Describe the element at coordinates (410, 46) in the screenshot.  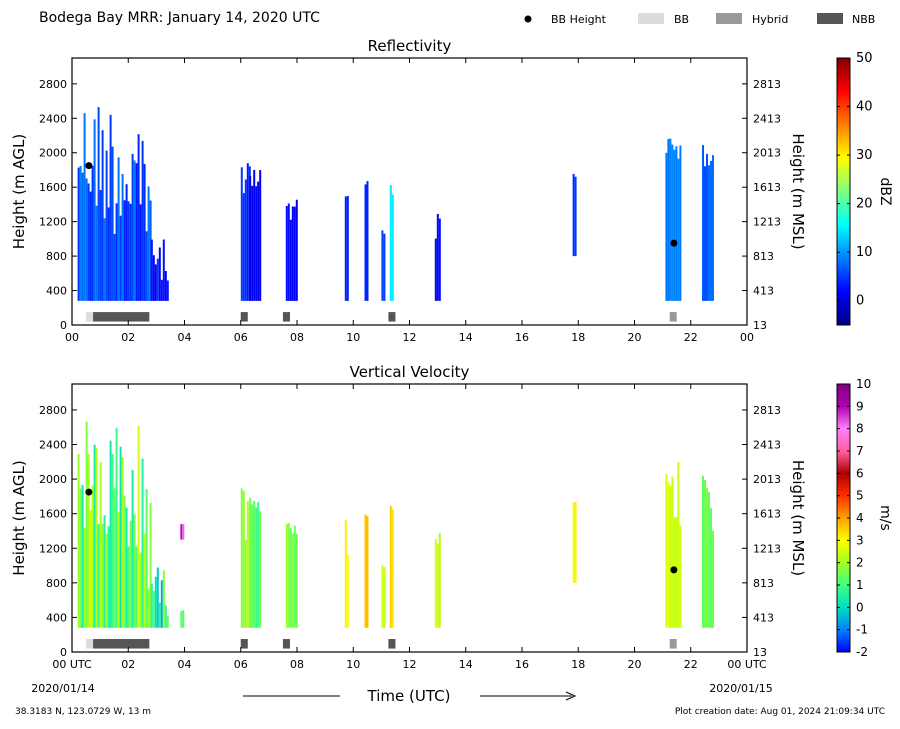
I see `panel-title: Reflectivity` at that location.